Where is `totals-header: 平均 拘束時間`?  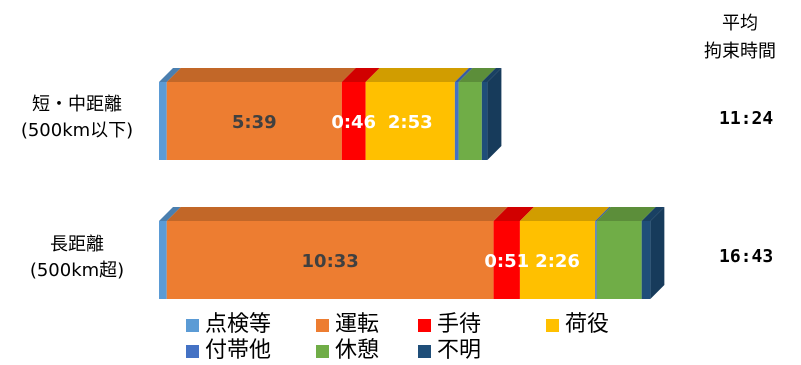 totals-header: 平均 拘束時間 is located at coordinates (740, 38).